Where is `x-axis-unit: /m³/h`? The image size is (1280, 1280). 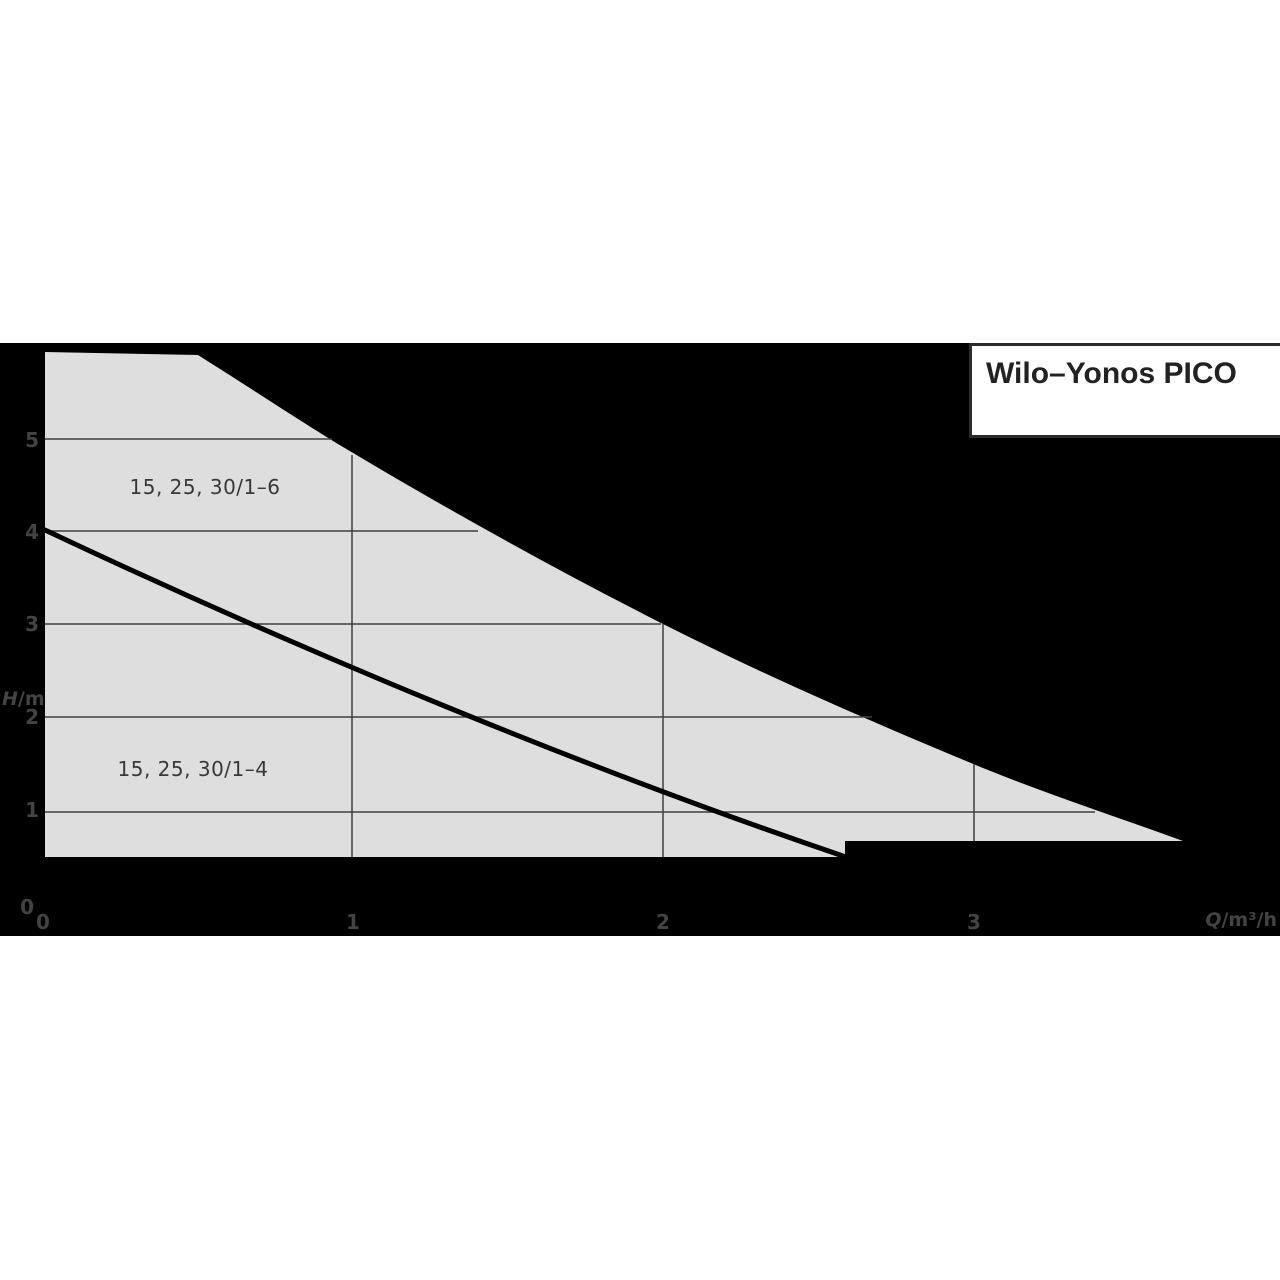
x-axis-unit: /m³/h is located at coordinates (1249, 920).